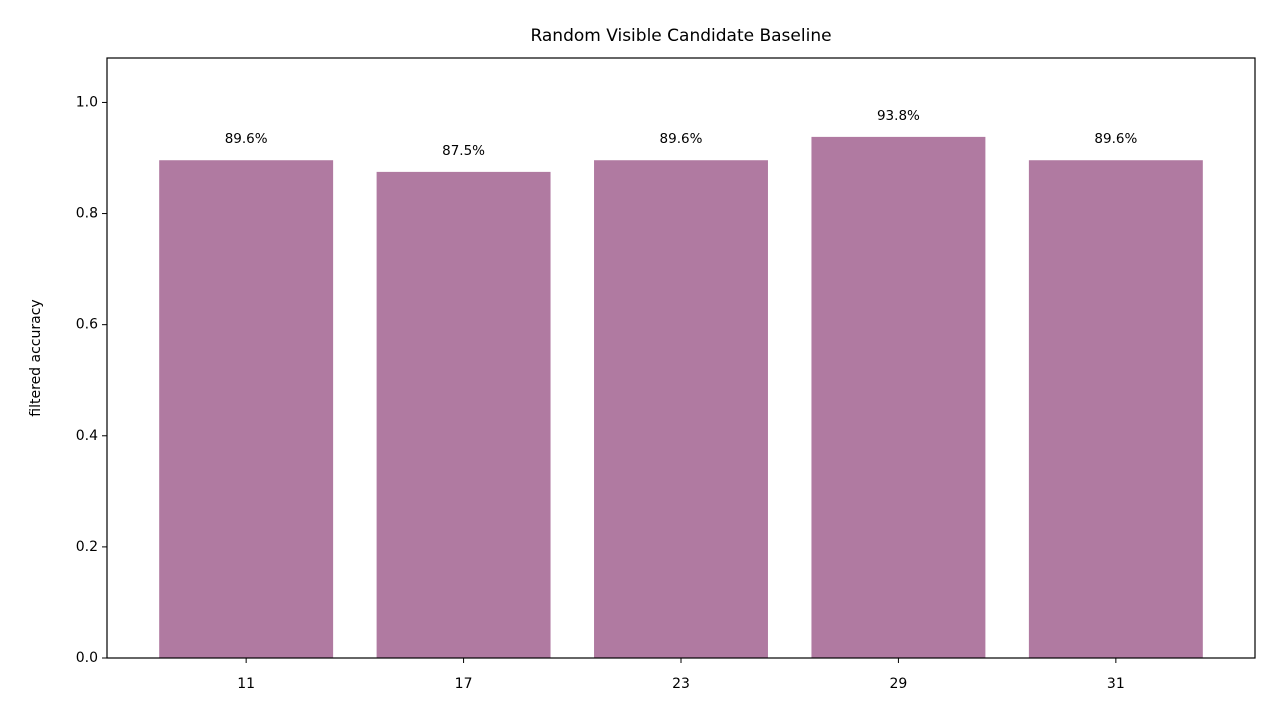  What do you see at coordinates (87, 102) in the screenshot?
I see `y-tick-label: 1.0` at bounding box center [87, 102].